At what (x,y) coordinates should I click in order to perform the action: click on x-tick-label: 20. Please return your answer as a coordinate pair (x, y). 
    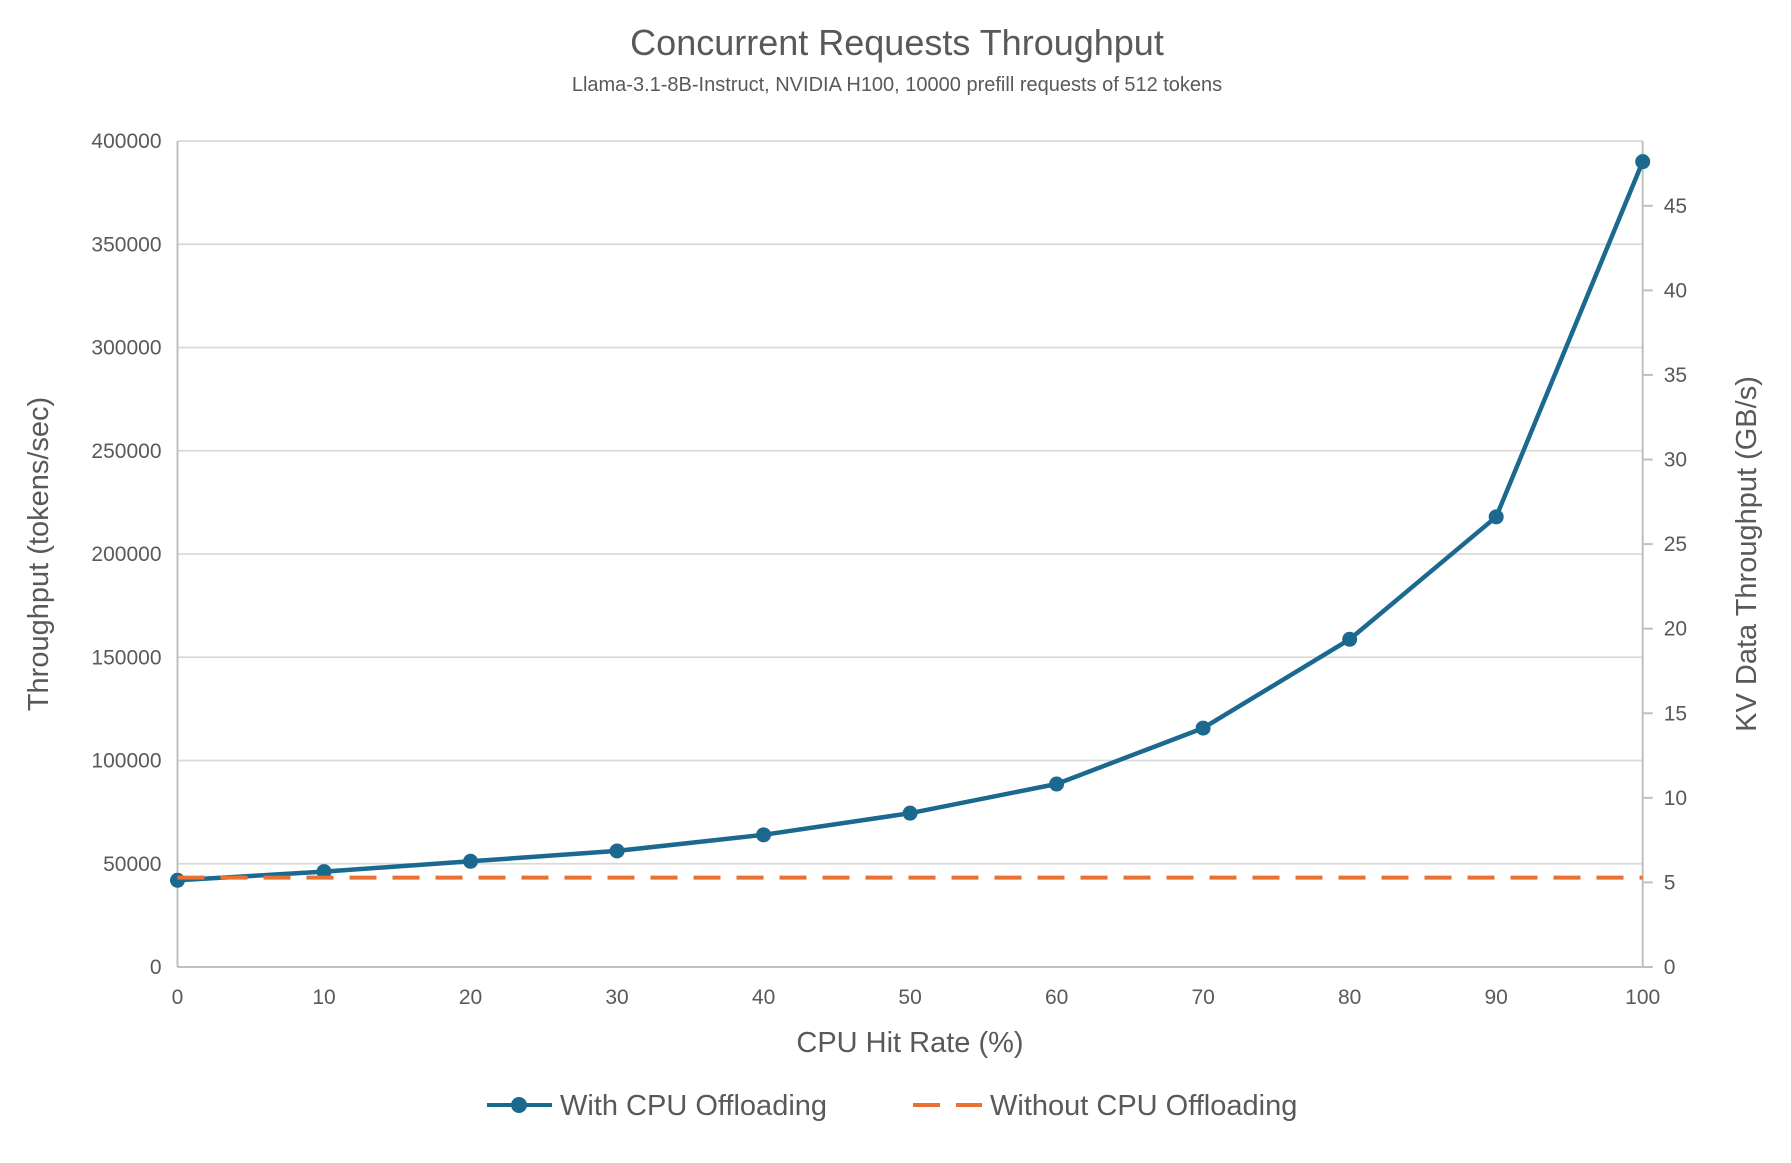
    Looking at the image, I should click on (470, 997).